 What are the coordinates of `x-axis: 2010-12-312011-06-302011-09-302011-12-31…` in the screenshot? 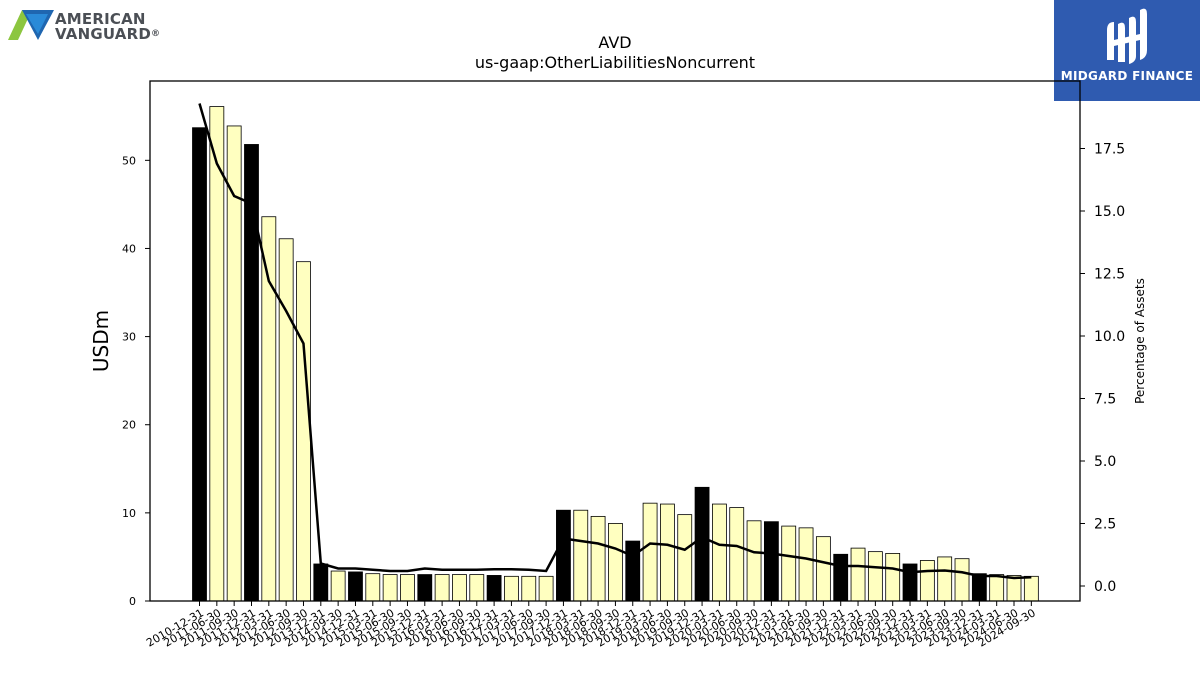 It's located at (591, 625).